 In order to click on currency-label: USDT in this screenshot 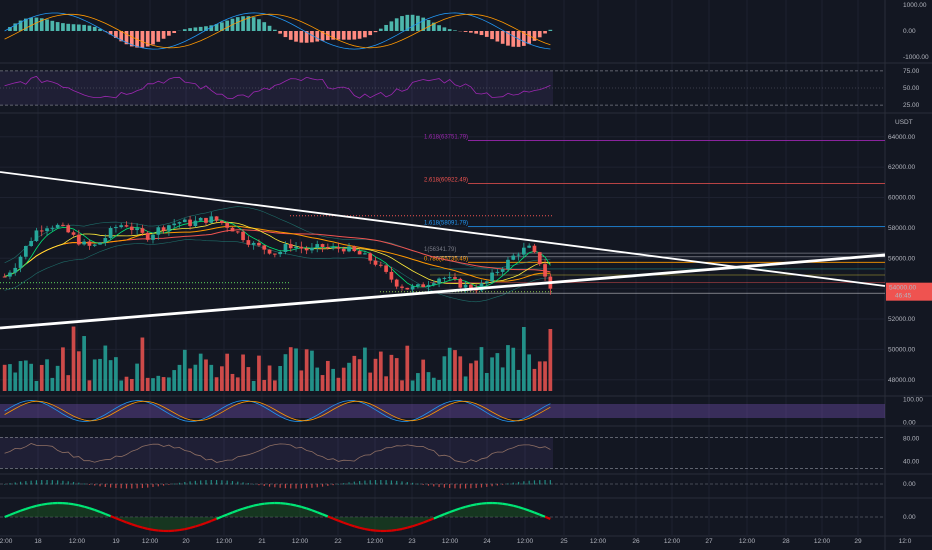, I will do `click(904, 122)`.